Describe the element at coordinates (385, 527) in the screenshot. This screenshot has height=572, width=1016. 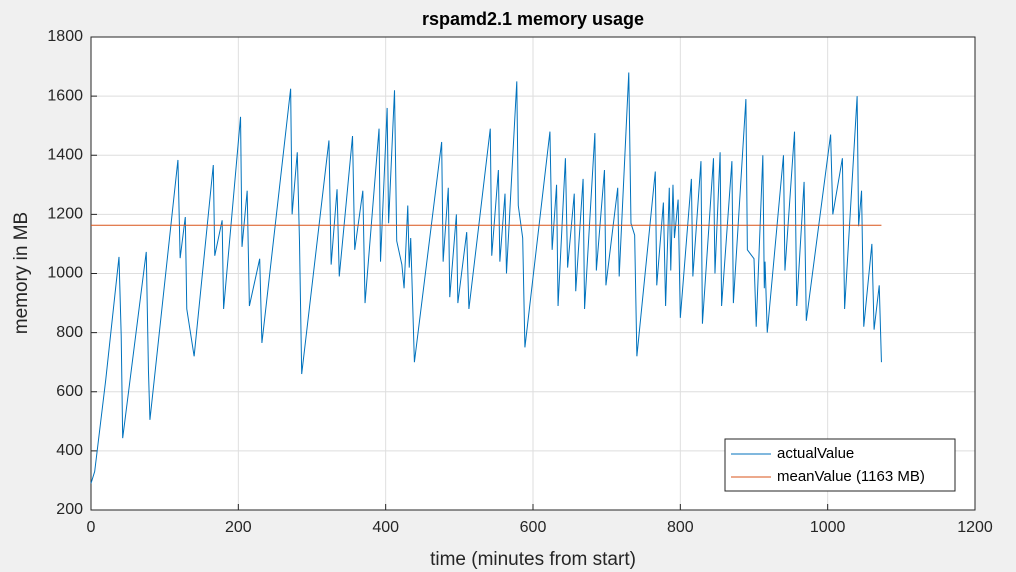
I see `x-tick-label: 400` at that location.